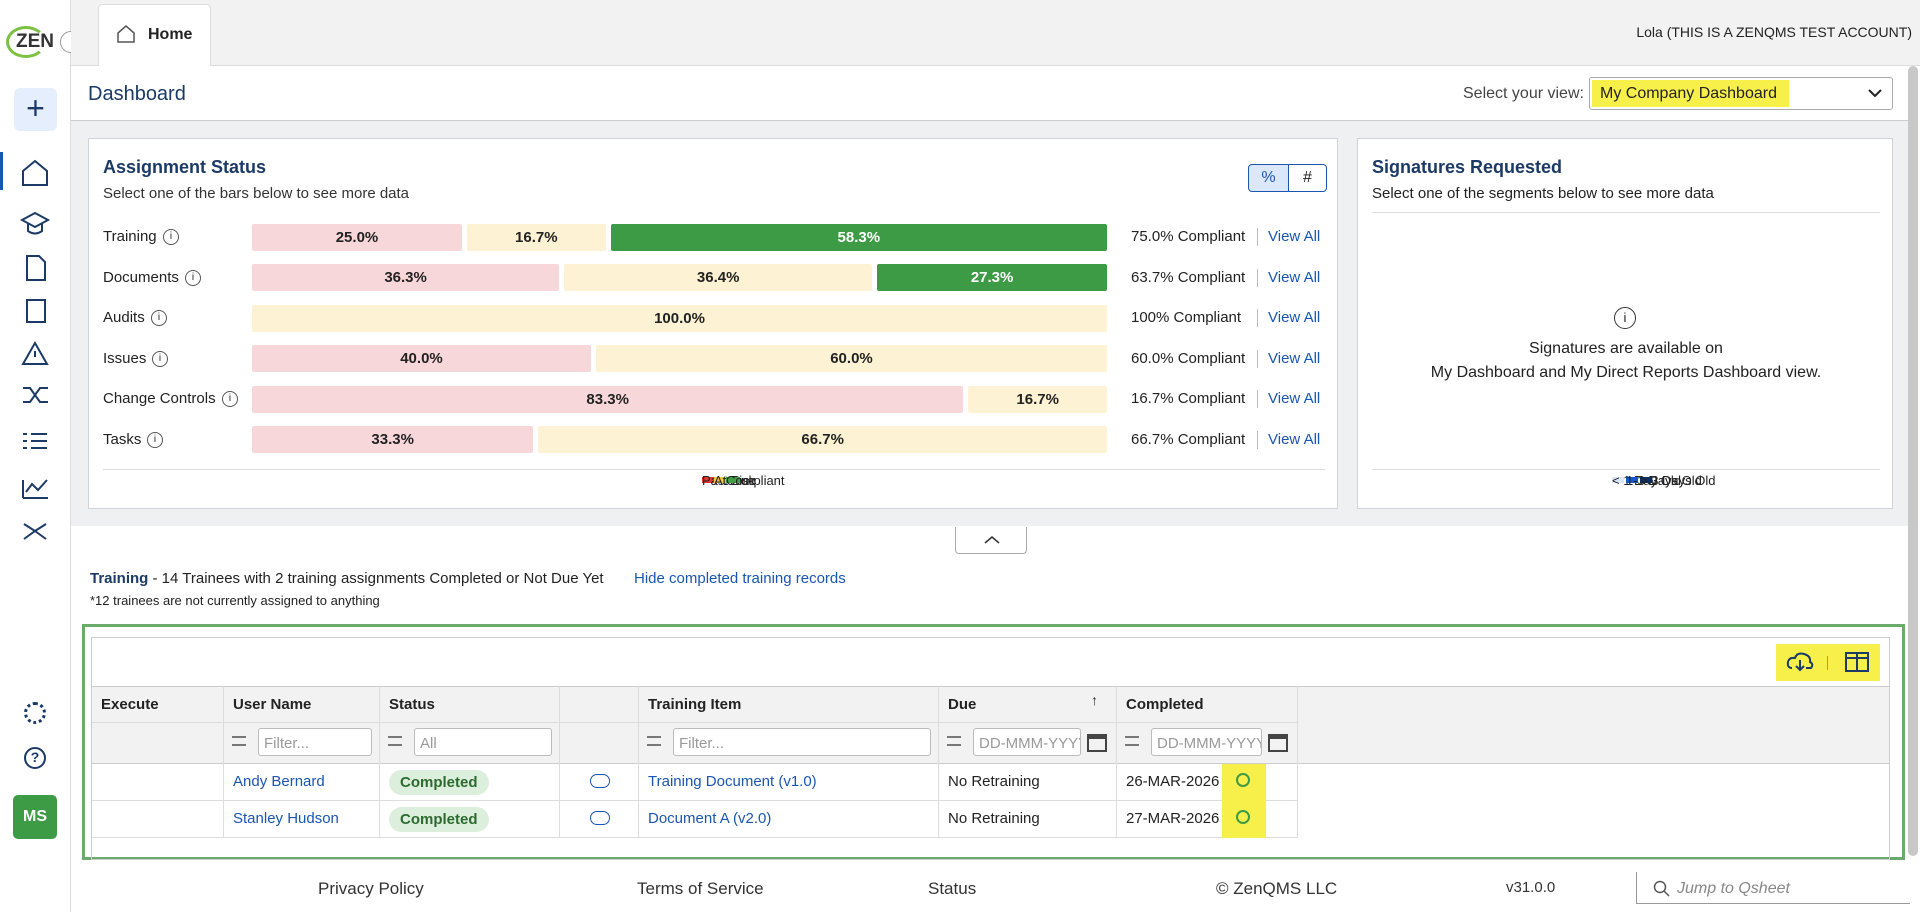 This screenshot has width=1920, height=912. What do you see at coordinates (1207, 704) in the screenshot?
I see `column-header: Completed` at bounding box center [1207, 704].